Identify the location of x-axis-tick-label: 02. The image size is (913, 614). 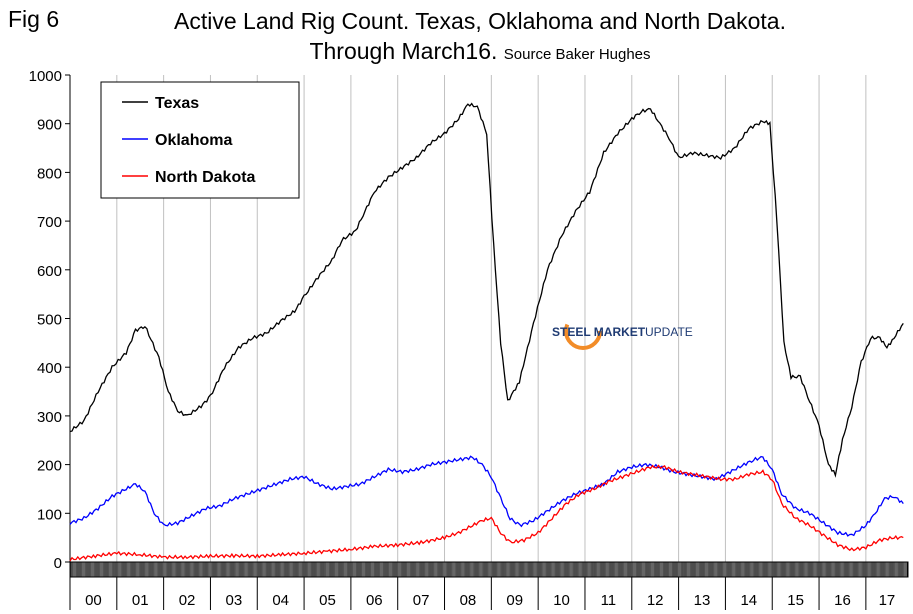
(187, 600).